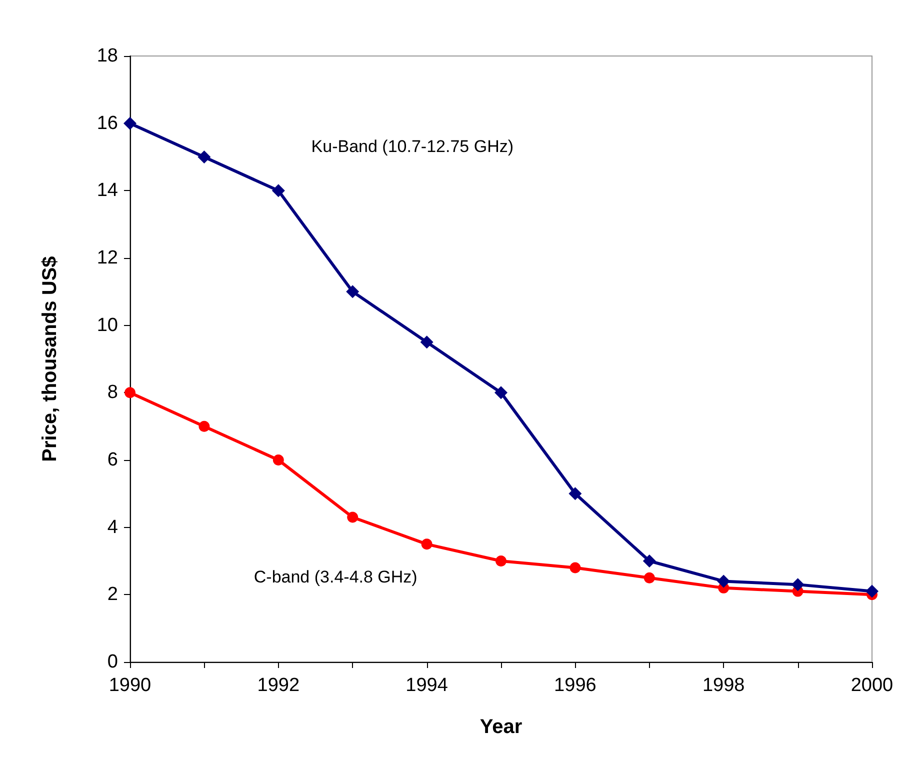  Describe the element at coordinates (50, 359) in the screenshot. I see `y-axis-title: Price, thousands US$` at that location.